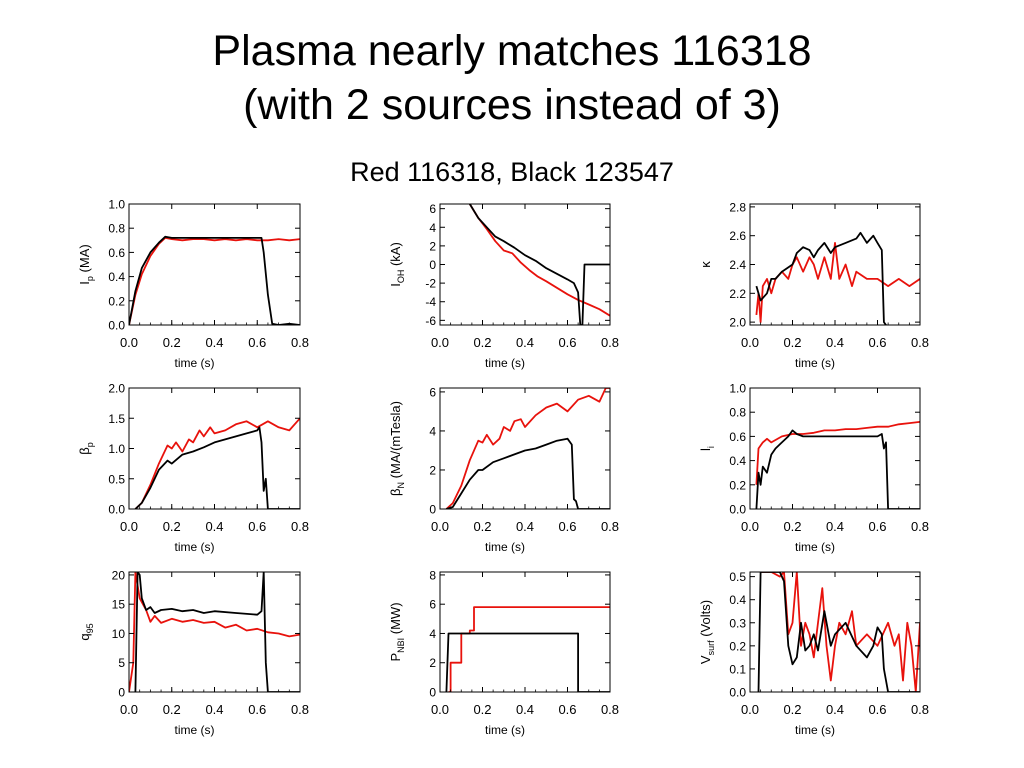 The height and width of the screenshot is (768, 1024). I want to click on y-tick-label: 0.1, so click(737, 669).